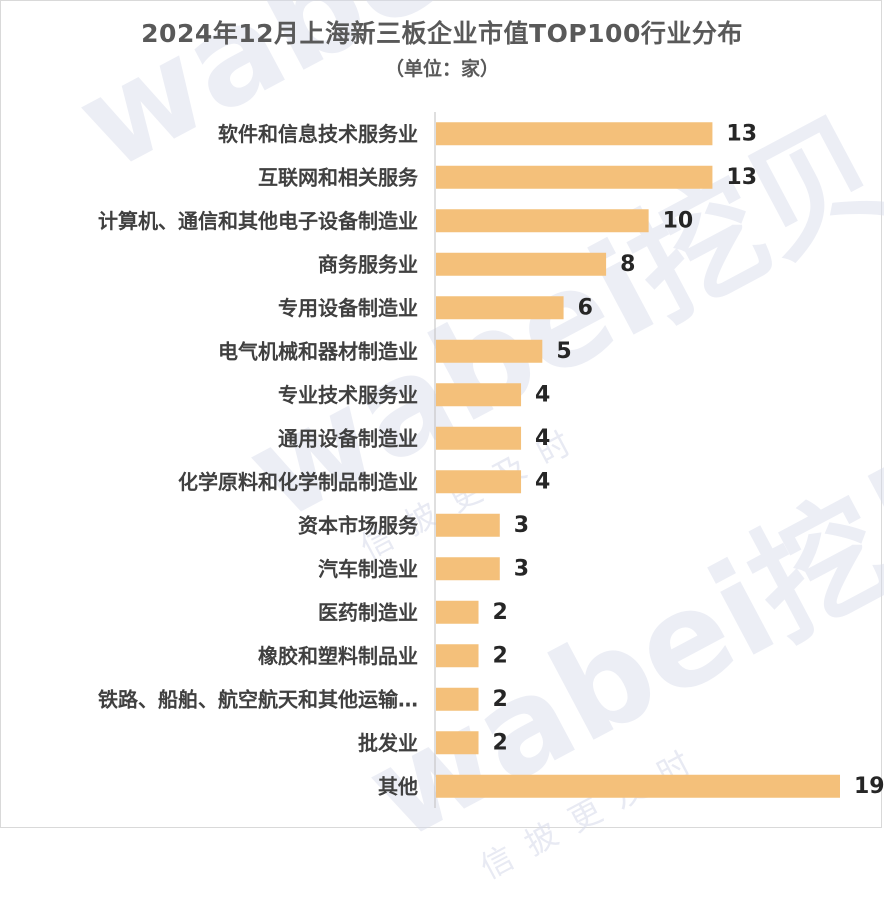 Image resolution: width=884 pixels, height=917 pixels. Describe the element at coordinates (318, 134) in the screenshot. I see `category-label: 软件和信息技术服务业` at that location.